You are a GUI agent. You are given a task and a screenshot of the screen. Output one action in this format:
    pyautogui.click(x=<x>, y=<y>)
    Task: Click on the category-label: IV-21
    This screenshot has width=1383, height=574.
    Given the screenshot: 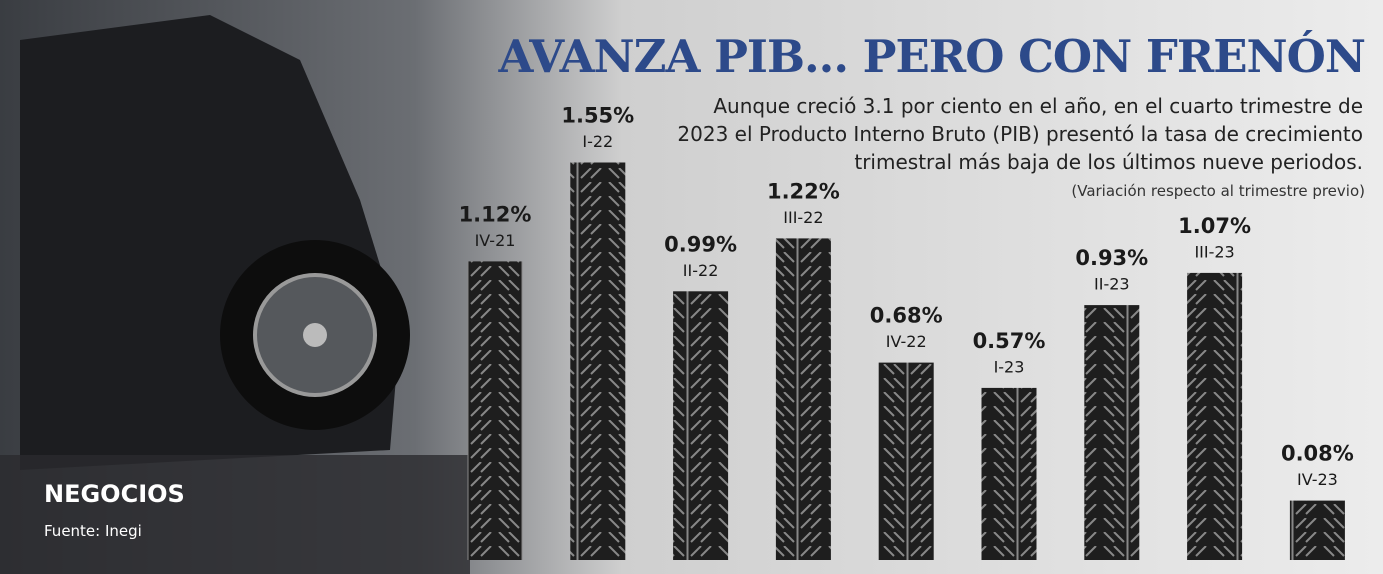 What is the action you would take?
    pyautogui.click(x=495, y=240)
    